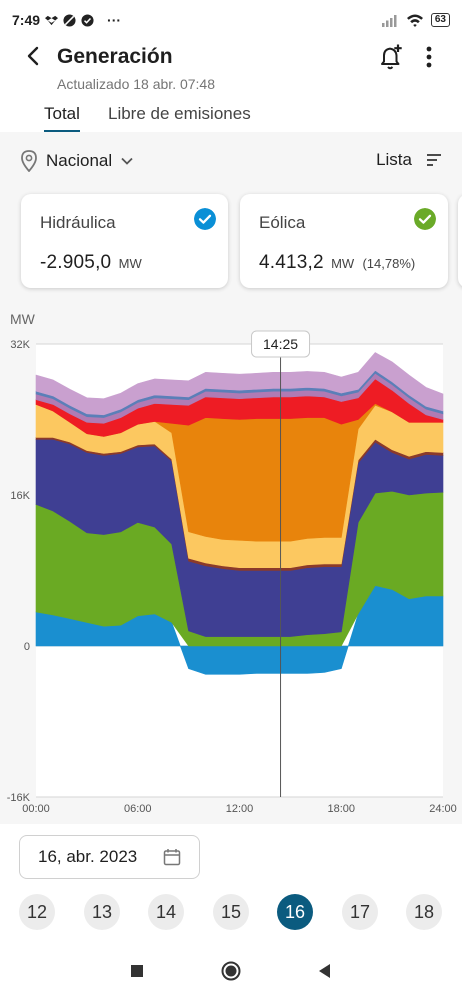 The height and width of the screenshot is (1000, 462). What do you see at coordinates (282, 222) in the screenshot?
I see `card-source-name: Eólica` at bounding box center [282, 222].